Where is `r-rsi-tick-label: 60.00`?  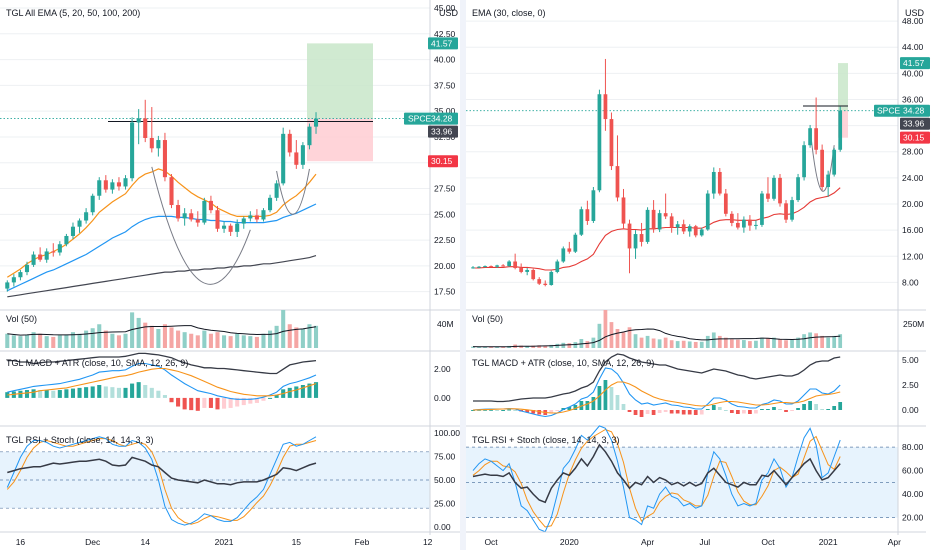 r-rsi-tick-label: 60.00 is located at coordinates (913, 471).